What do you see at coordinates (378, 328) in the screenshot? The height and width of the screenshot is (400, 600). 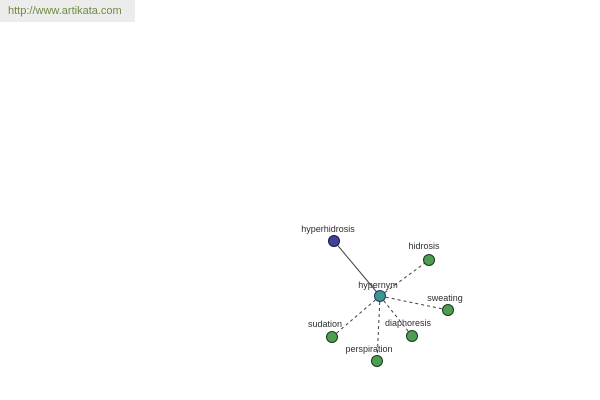 I see `edge-hypernym-perspiration` at bounding box center [378, 328].